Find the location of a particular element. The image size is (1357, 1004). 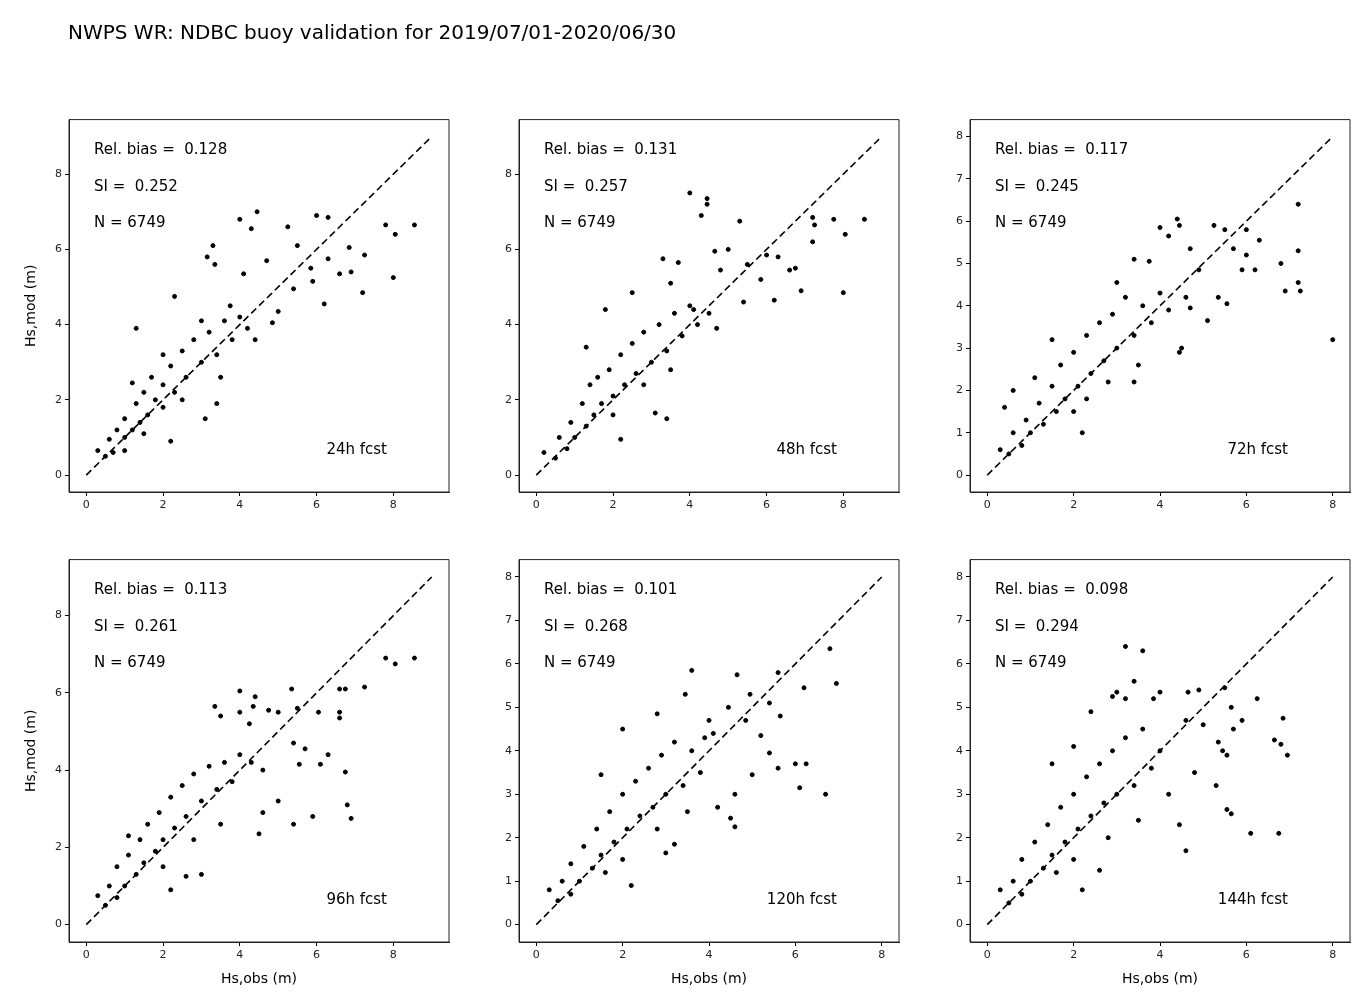

annotation: 120h fcst is located at coordinates (802, 898).